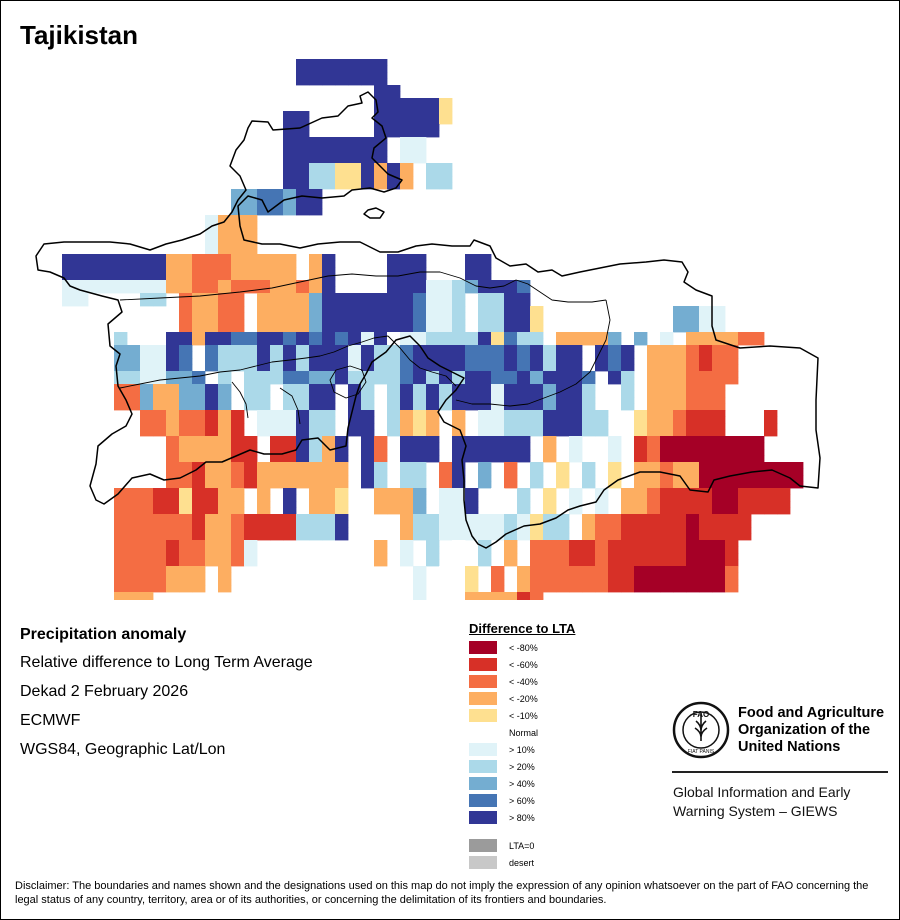 The width and height of the screenshot is (900, 920). I want to click on drs-boundary-east, so click(422, 361).